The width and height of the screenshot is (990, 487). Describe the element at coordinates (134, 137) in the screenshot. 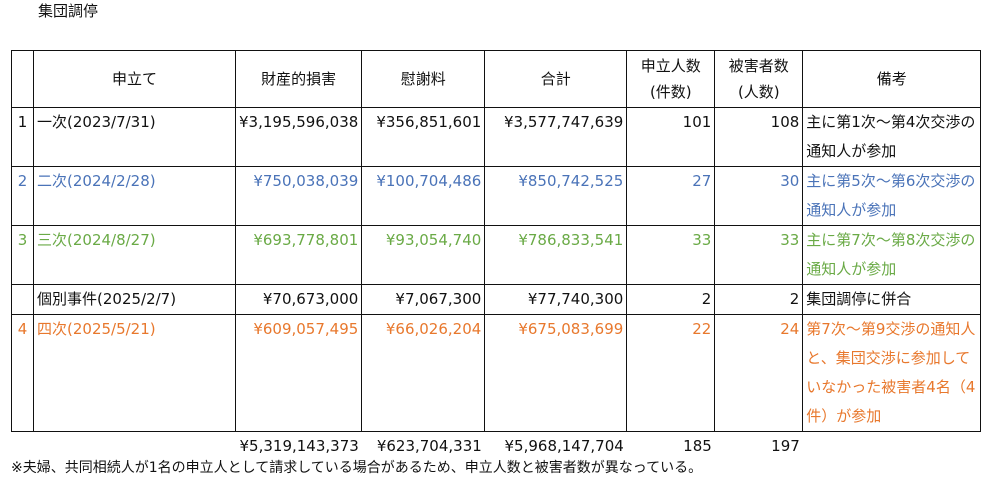

I see `row-application: 一次(2023/7/31)` at that location.